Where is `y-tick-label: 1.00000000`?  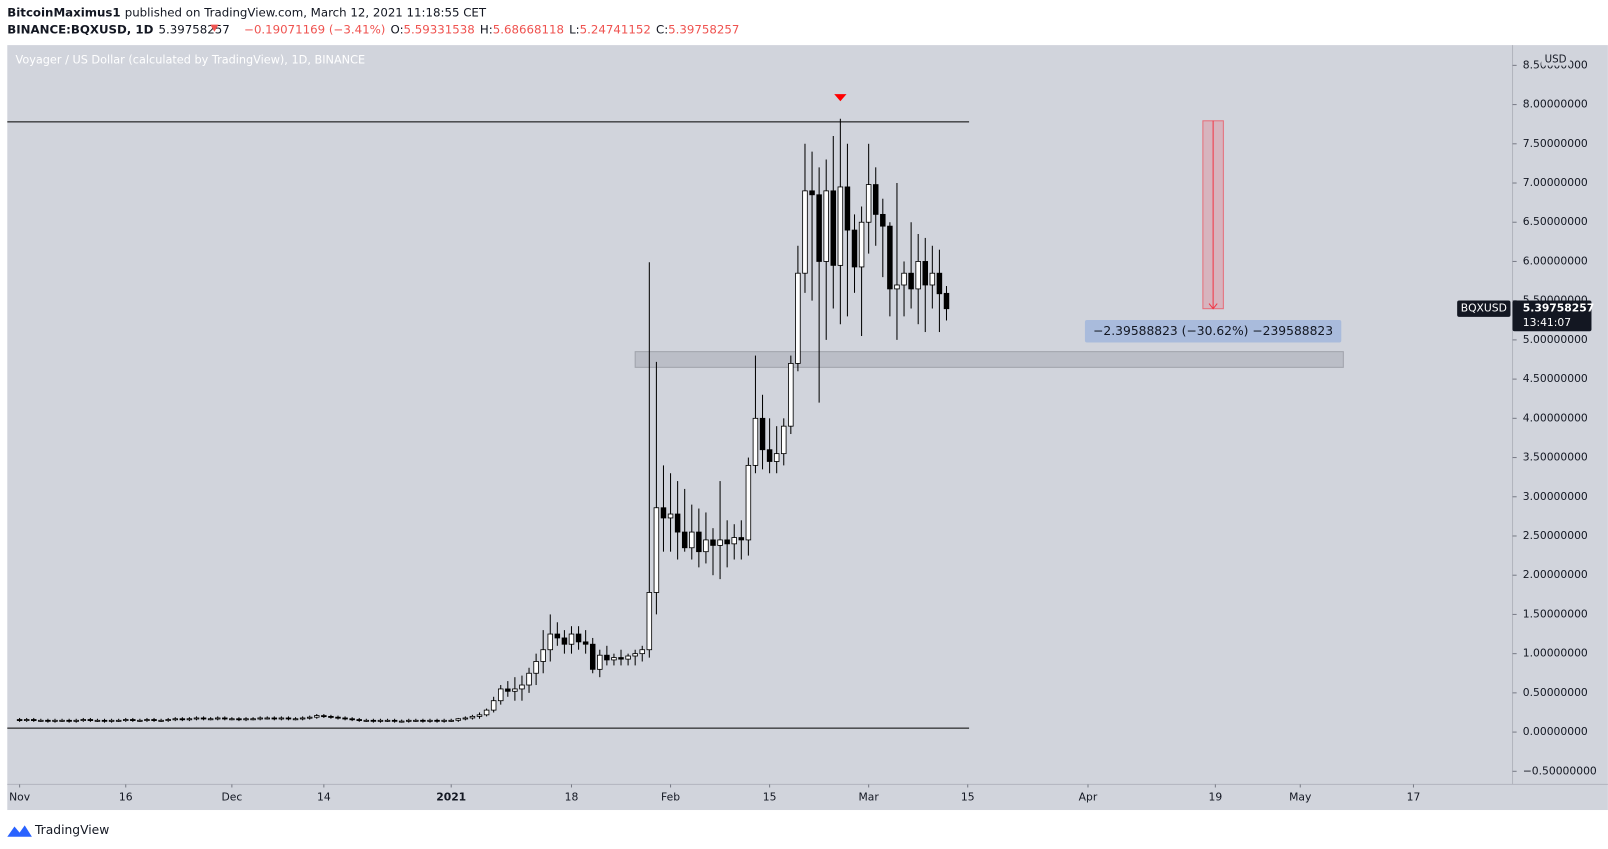
y-tick-label: 1.00000000 is located at coordinates (1555, 653).